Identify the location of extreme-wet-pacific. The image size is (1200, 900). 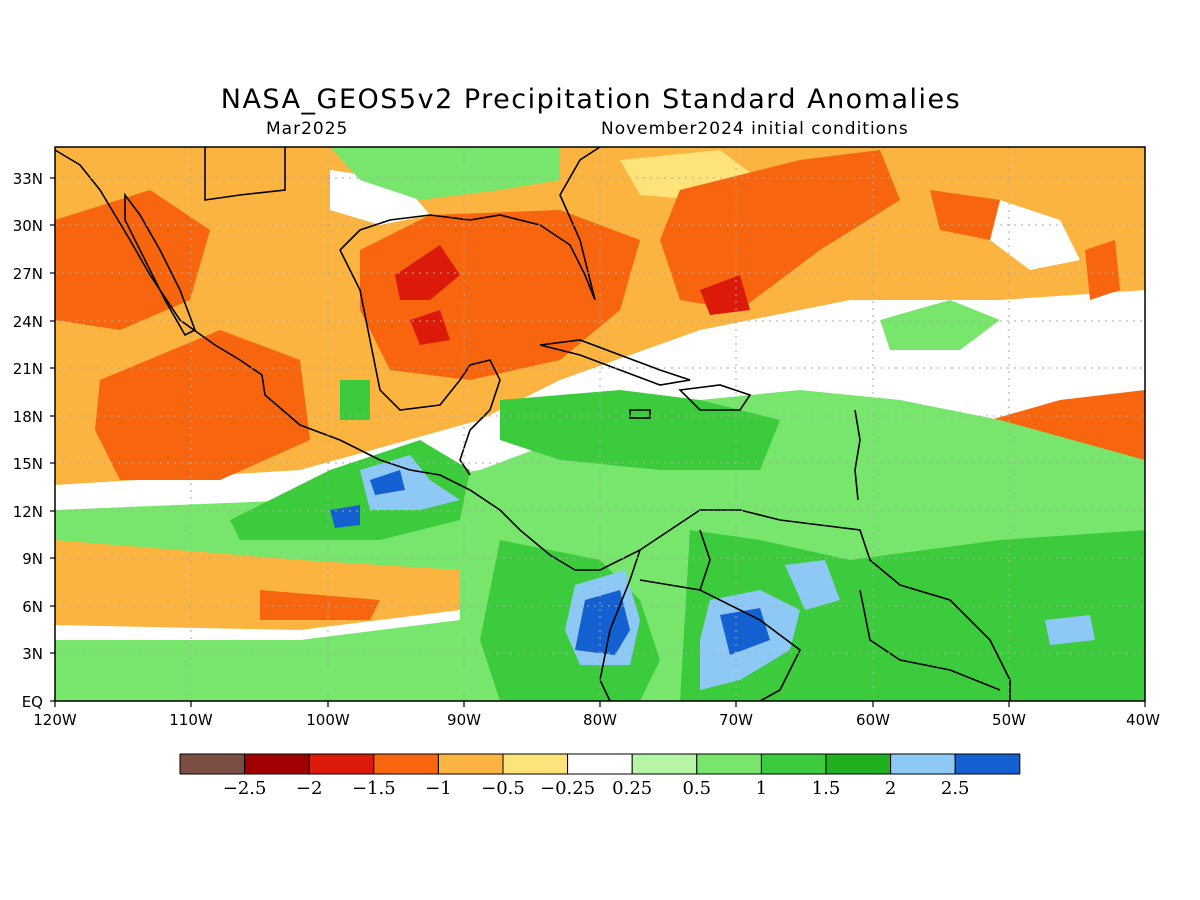
(387, 482).